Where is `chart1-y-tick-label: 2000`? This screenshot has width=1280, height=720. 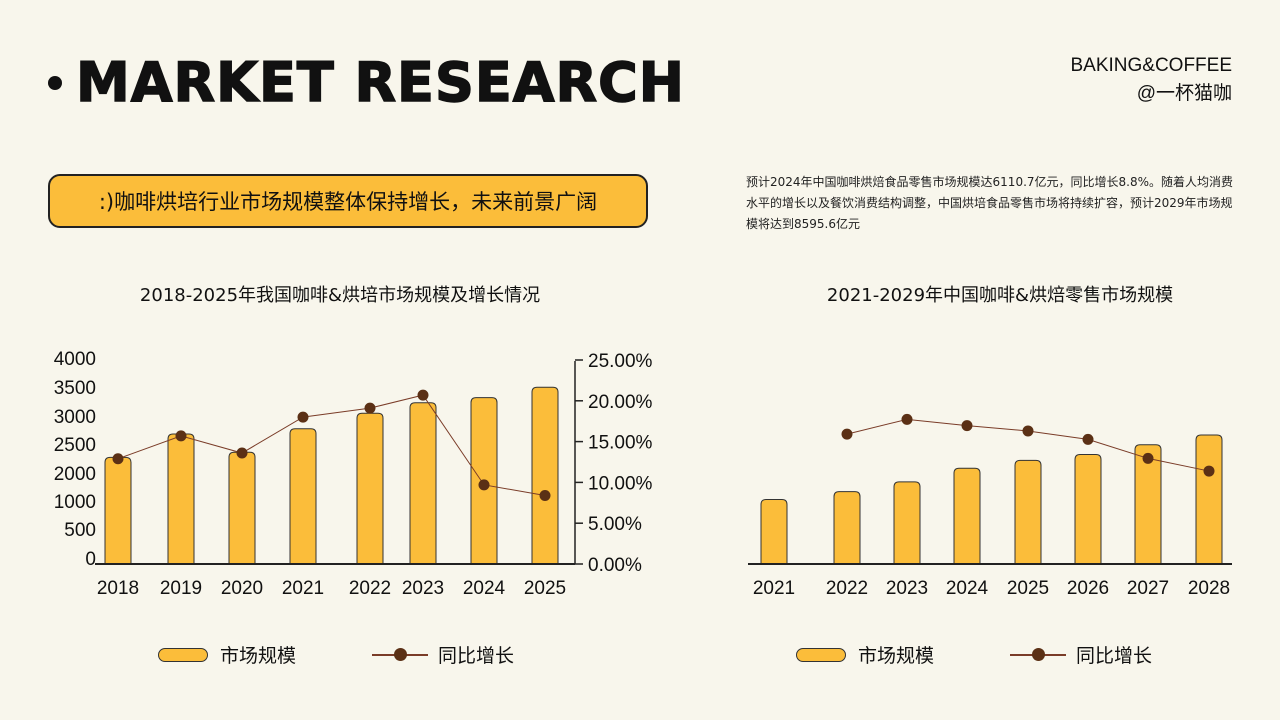 chart1-y-tick-label: 2000 is located at coordinates (75, 474).